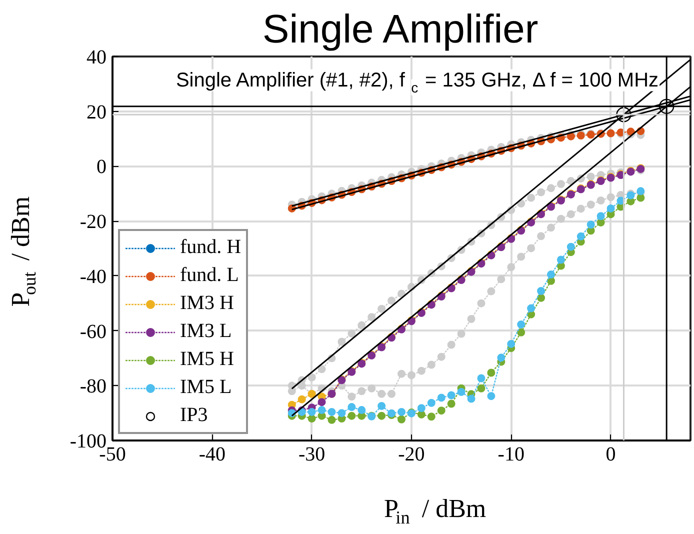 The height and width of the screenshot is (534, 694). I want to click on x-tick-label: -30, so click(312, 455).